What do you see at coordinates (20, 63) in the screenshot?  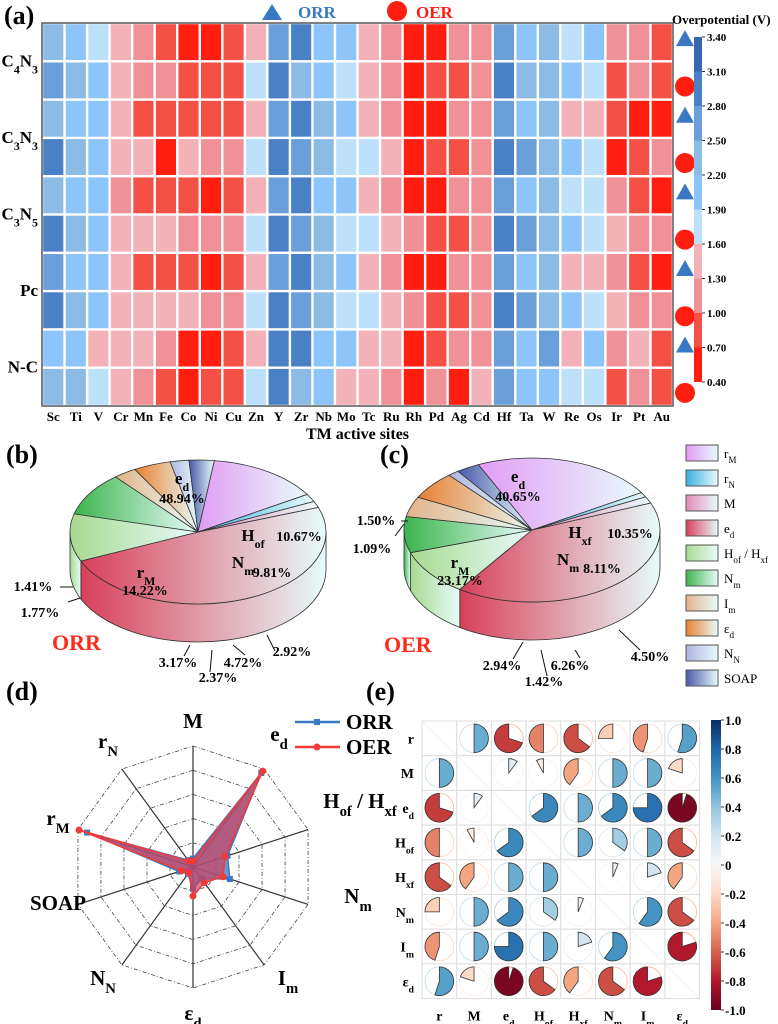 I see `row-group-label: C4N3` at bounding box center [20, 63].